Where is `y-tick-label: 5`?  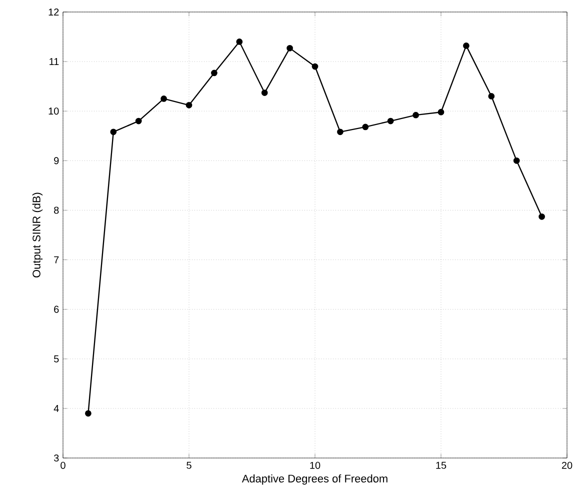
y-tick-label: 5 is located at coordinates (56, 358).